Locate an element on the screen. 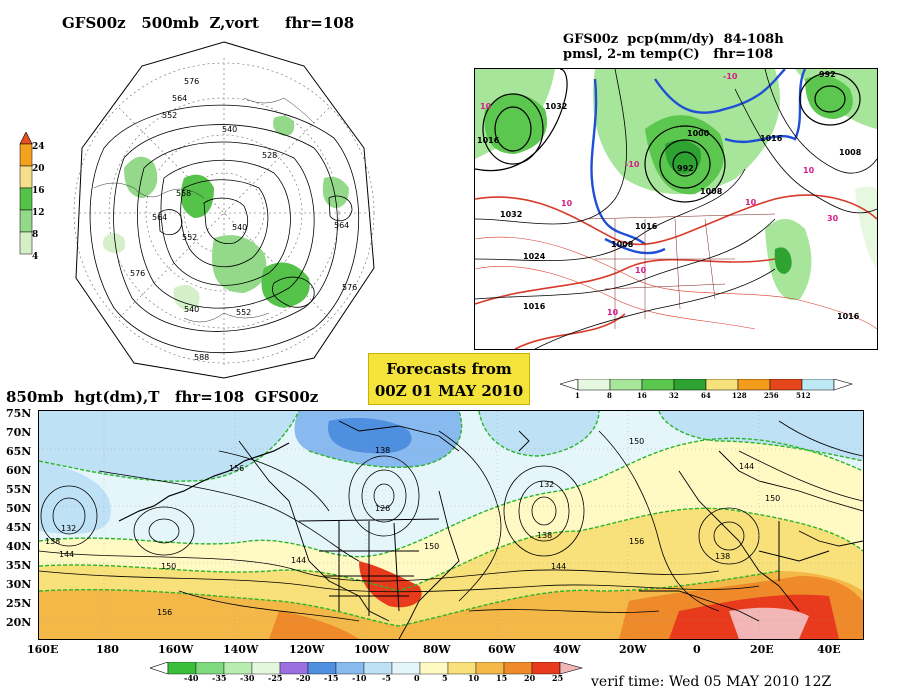 The width and height of the screenshot is (900, 700). polar-contour-label: 588 is located at coordinates (201, 357).